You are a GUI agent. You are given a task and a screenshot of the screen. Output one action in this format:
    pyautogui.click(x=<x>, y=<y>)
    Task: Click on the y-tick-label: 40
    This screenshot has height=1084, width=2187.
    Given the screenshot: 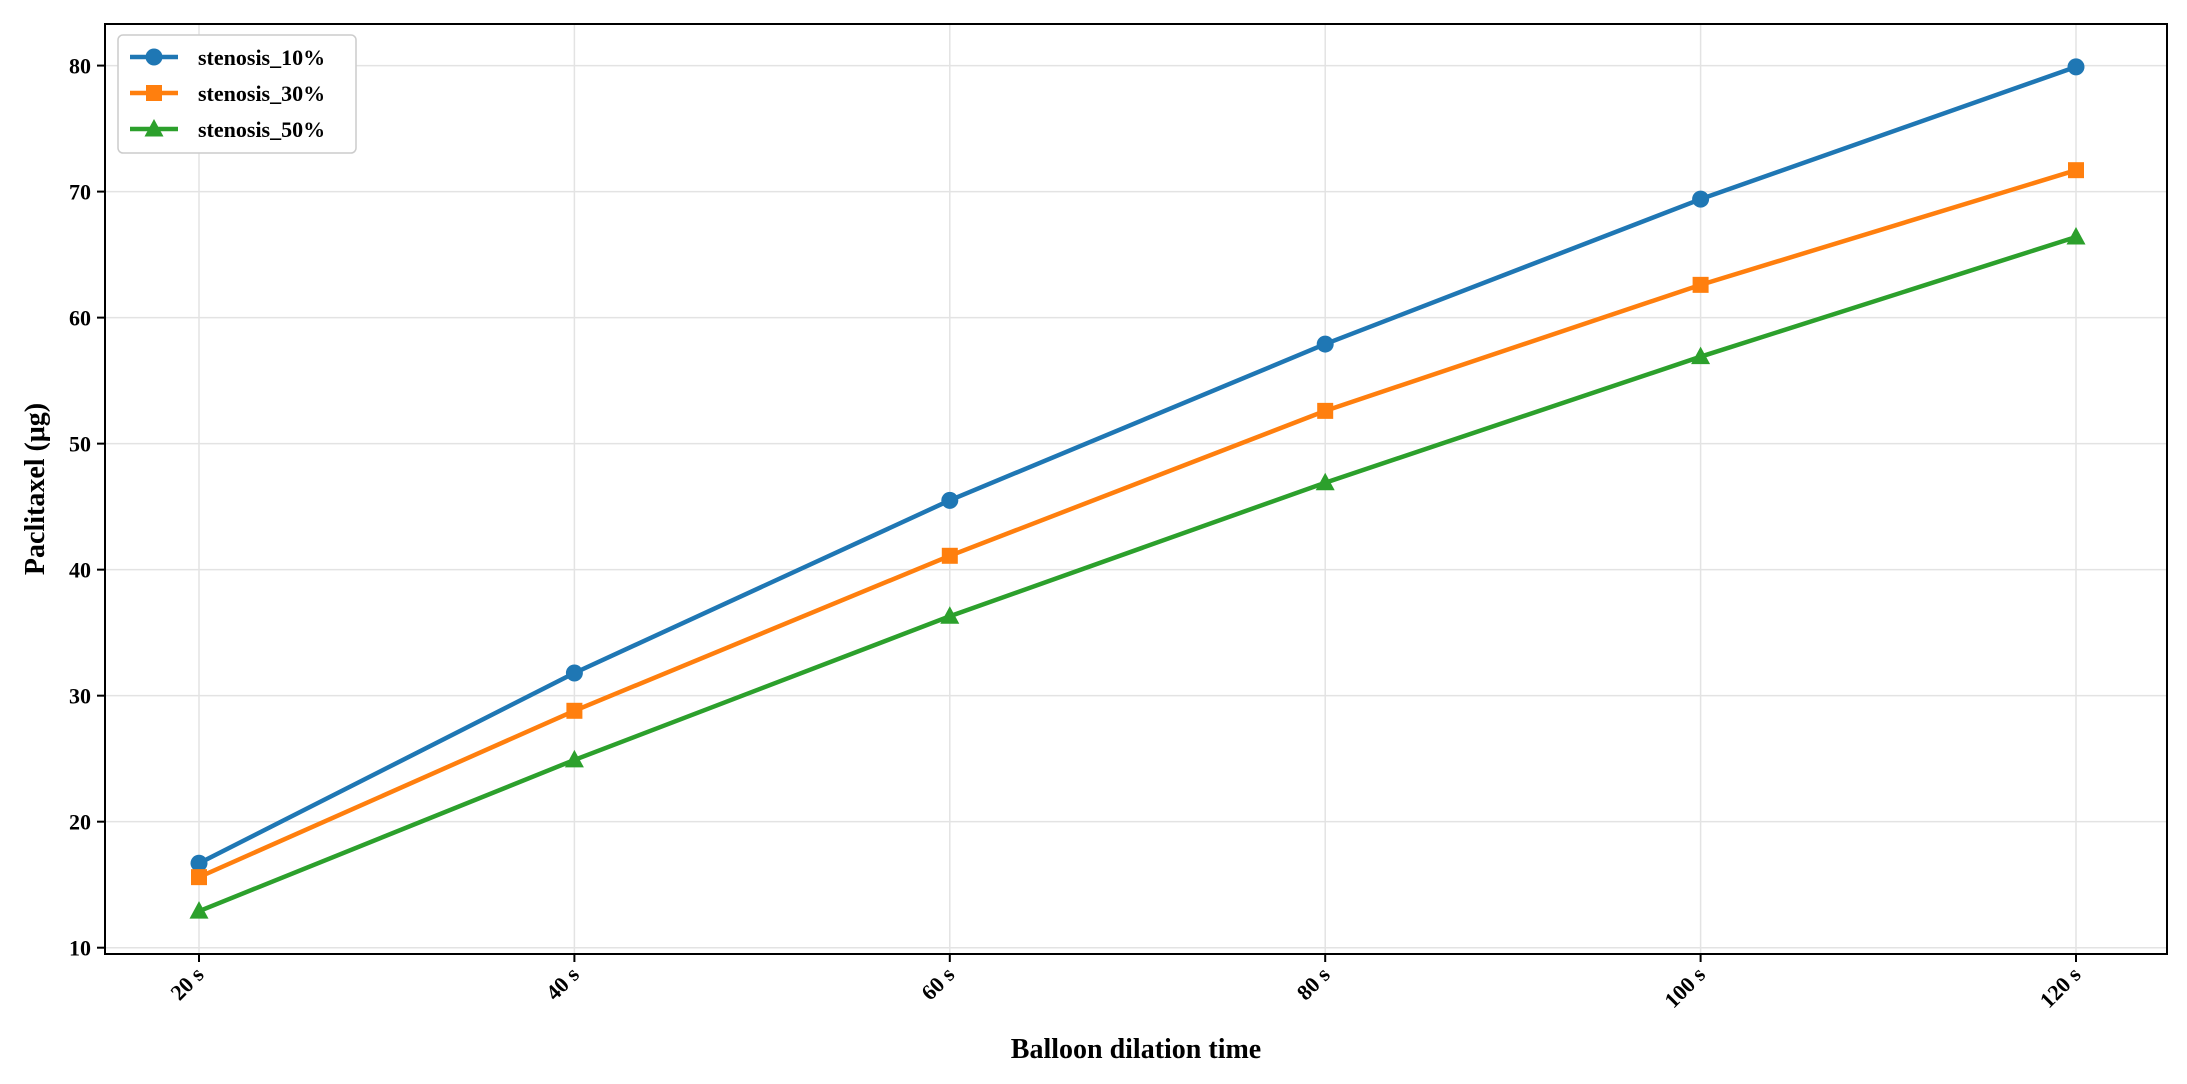 What is the action you would take?
    pyautogui.click(x=80, y=570)
    